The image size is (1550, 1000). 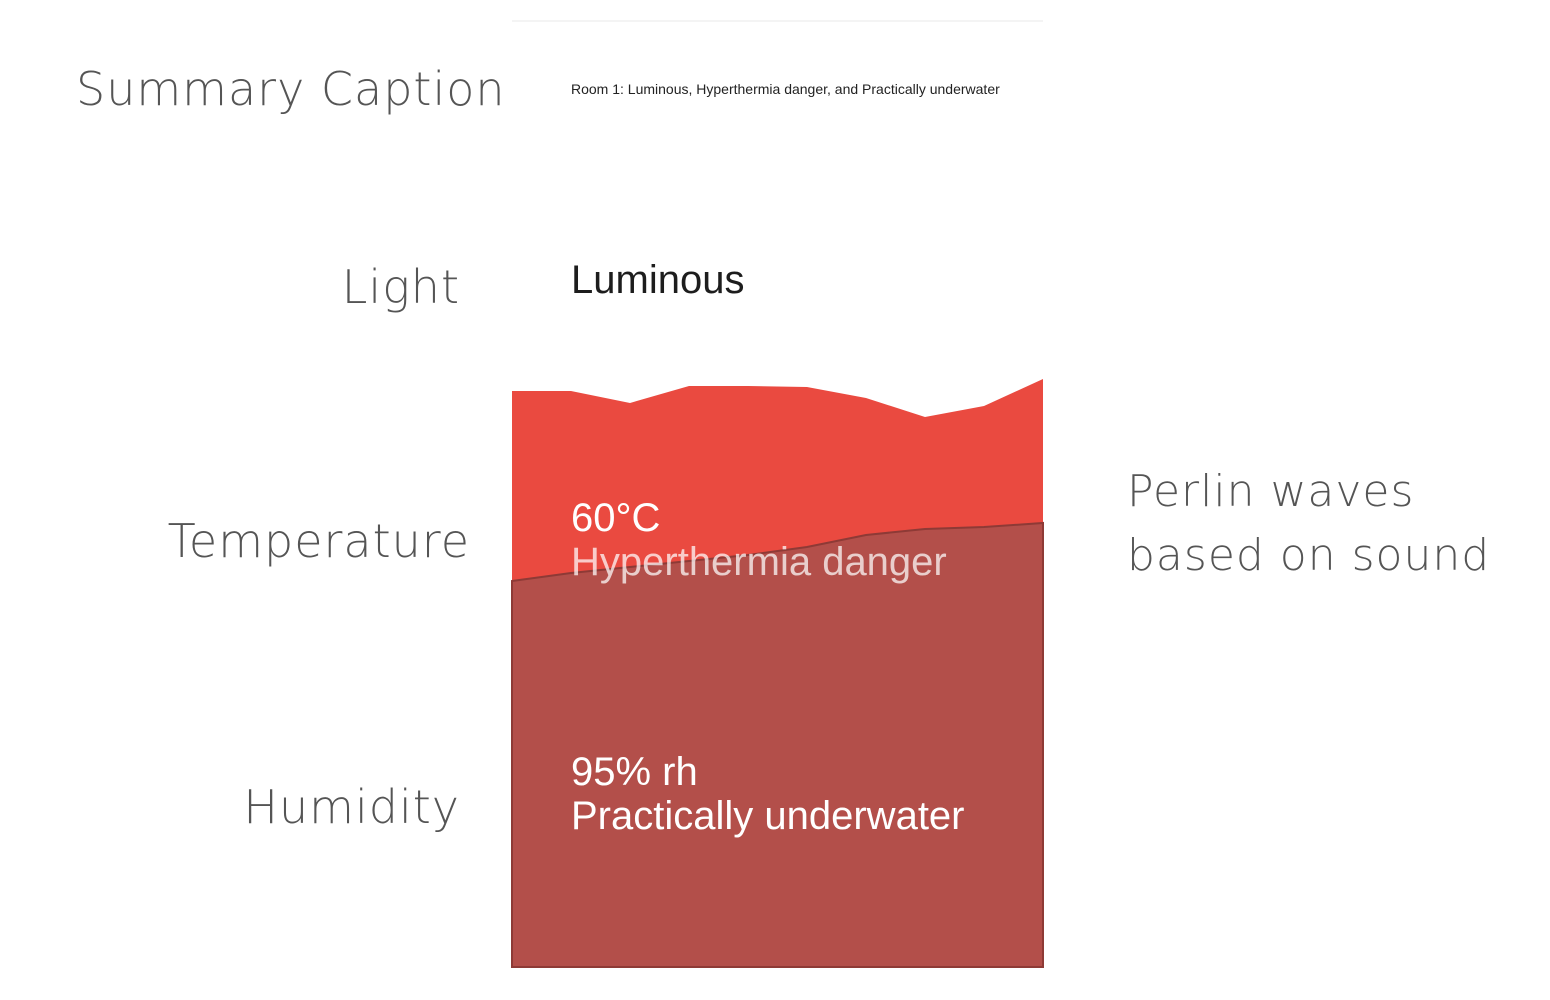 I want to click on perlin-waves-annotation: Perlin waves based on sound, so click(x=1308, y=524).